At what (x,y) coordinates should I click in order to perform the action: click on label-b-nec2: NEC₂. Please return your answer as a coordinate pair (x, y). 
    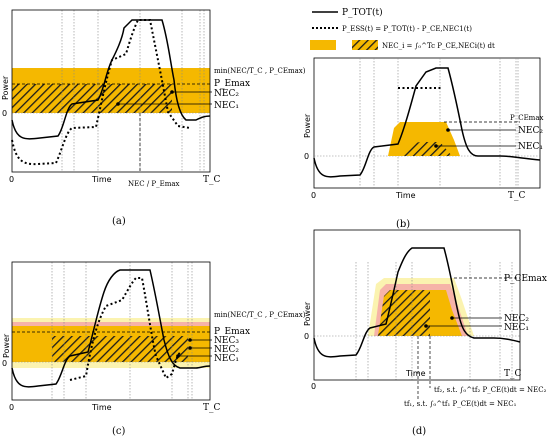
    Looking at the image, I should click on (530, 131).